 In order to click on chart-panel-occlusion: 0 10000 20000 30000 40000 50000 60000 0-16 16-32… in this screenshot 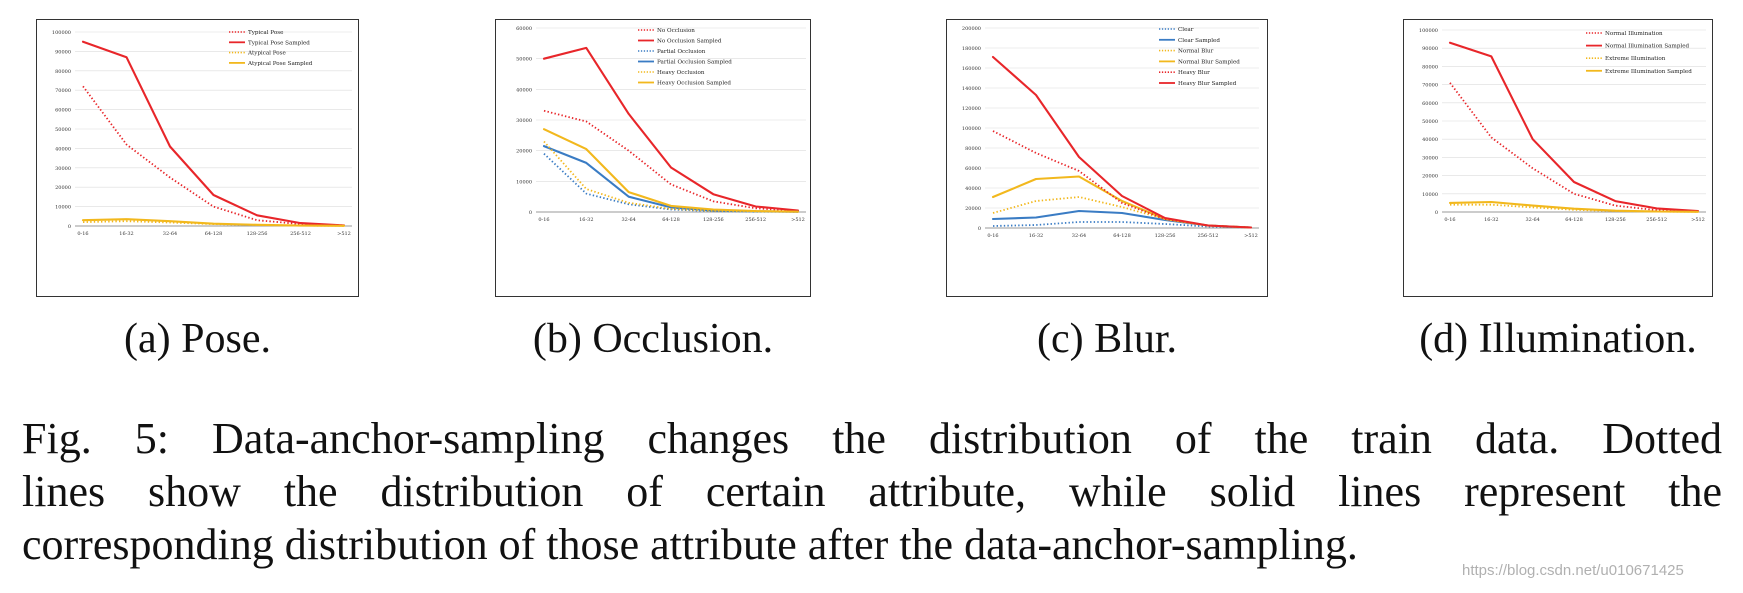, I will do `click(653, 158)`.